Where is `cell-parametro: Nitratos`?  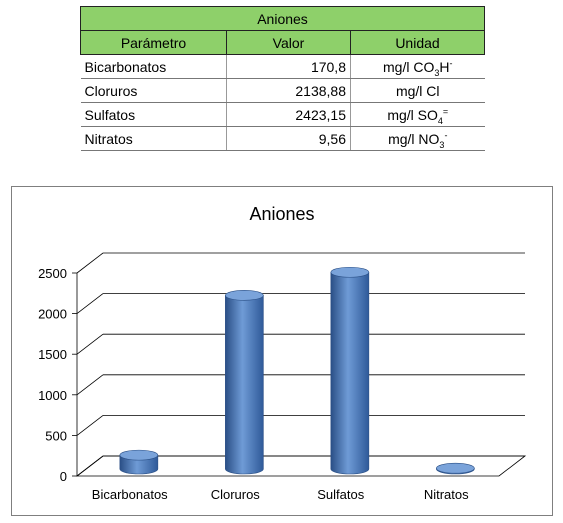
cell-parametro: Nitratos is located at coordinates (153, 138).